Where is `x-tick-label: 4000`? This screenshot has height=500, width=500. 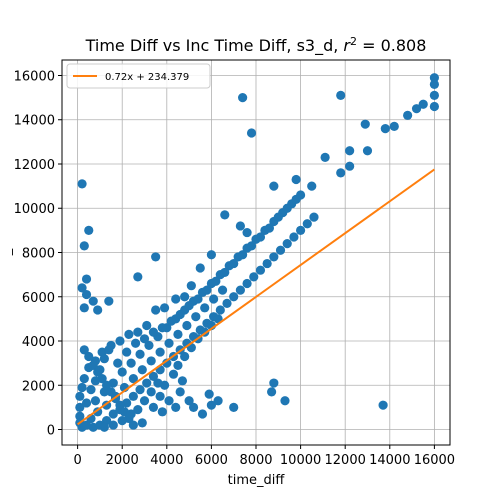 x-tick-label: 4000 is located at coordinates (166, 460).